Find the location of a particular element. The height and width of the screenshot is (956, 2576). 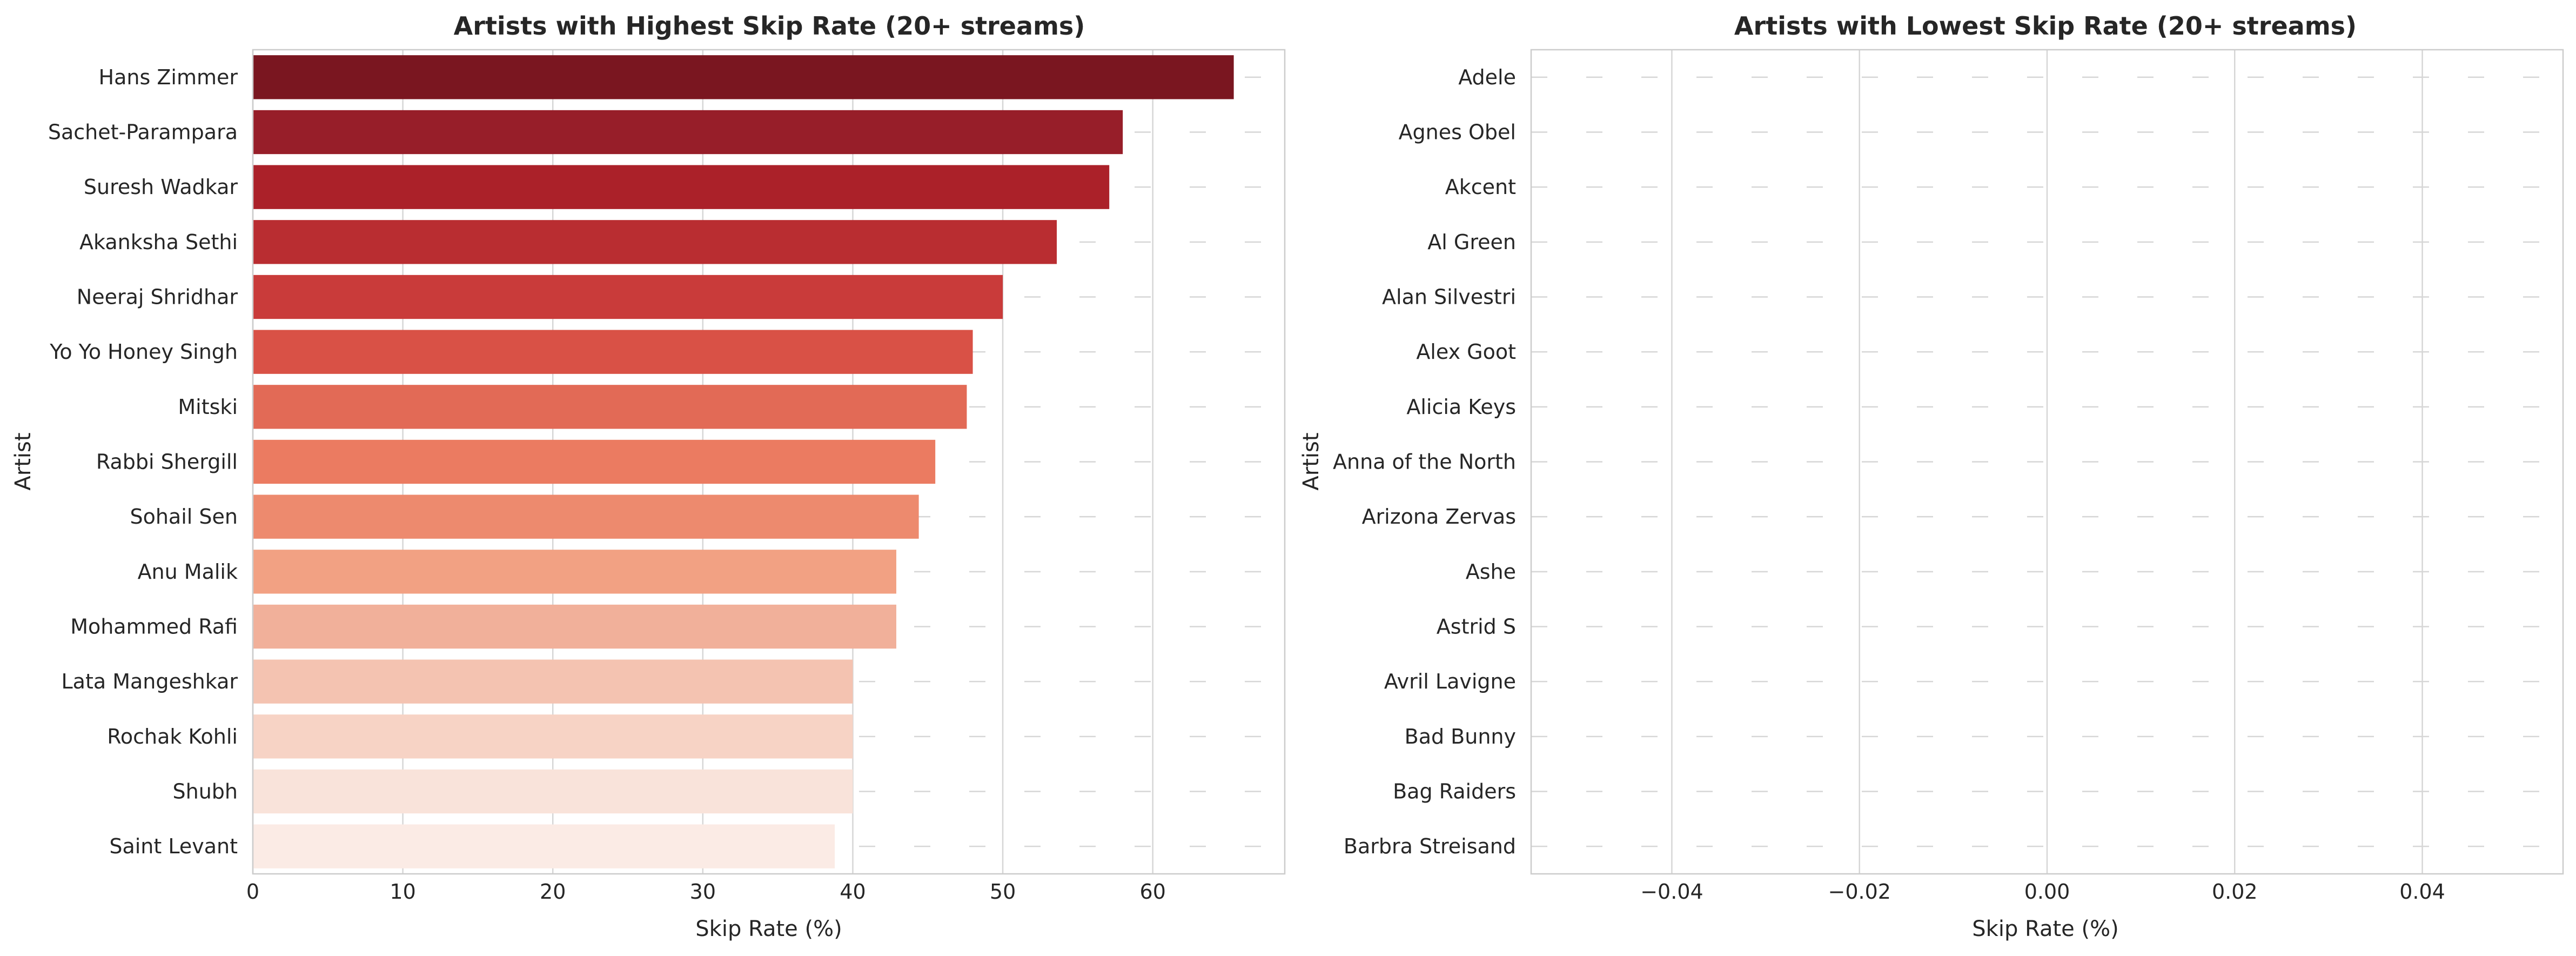

y-tick-label: Arizona Zervas is located at coordinates (1439, 517).